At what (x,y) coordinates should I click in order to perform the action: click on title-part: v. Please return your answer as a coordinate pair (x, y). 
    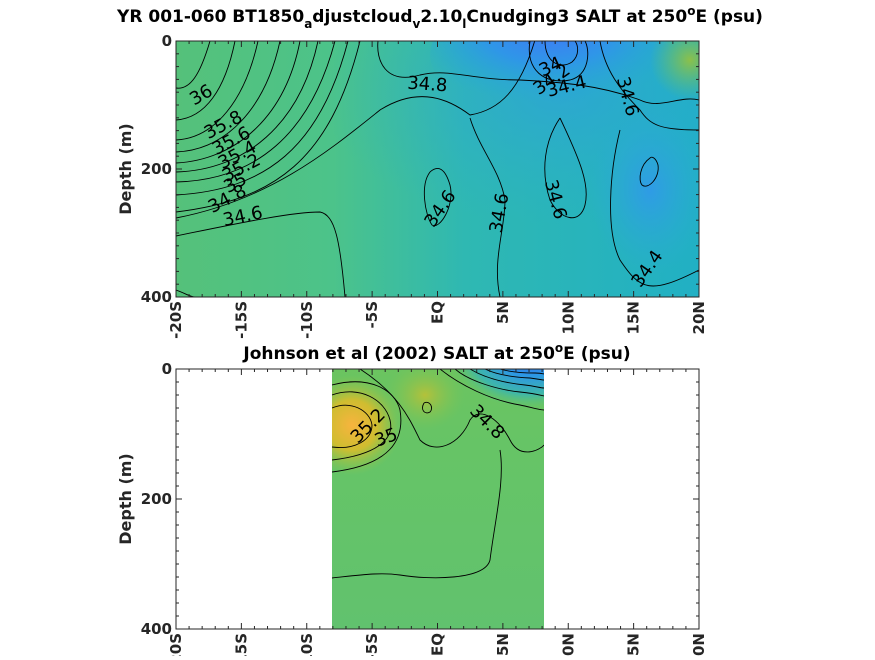
    Looking at the image, I should click on (417, 24).